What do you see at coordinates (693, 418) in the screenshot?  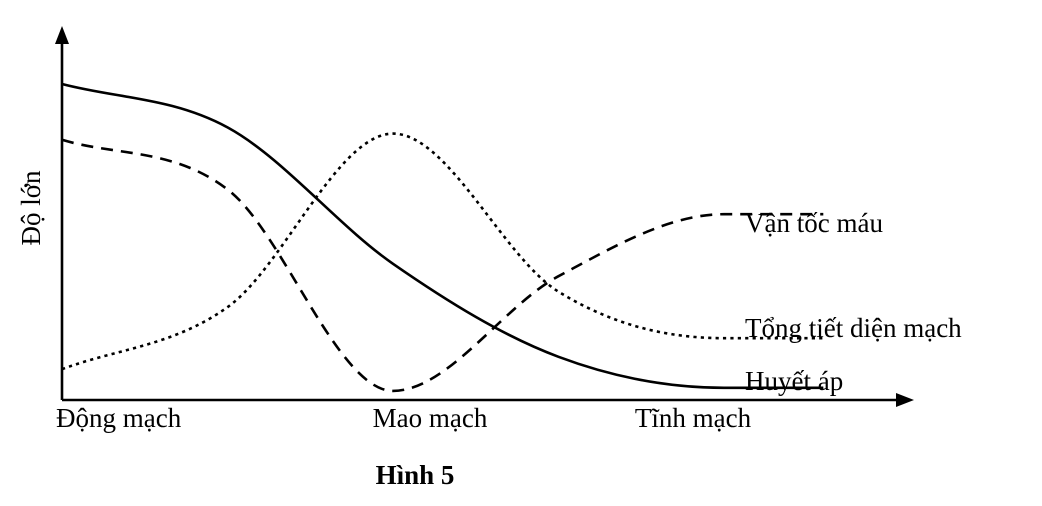 I see `x-tick-label: Tĩnh mạch` at bounding box center [693, 418].